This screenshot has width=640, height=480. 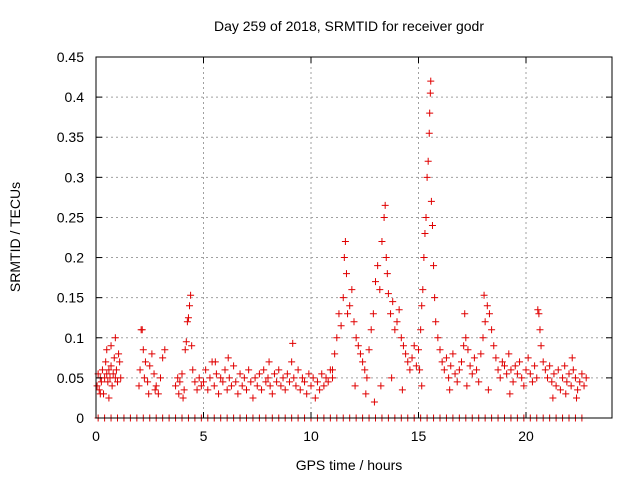 I want to click on y-tick-label: 0.35, so click(x=70, y=137).